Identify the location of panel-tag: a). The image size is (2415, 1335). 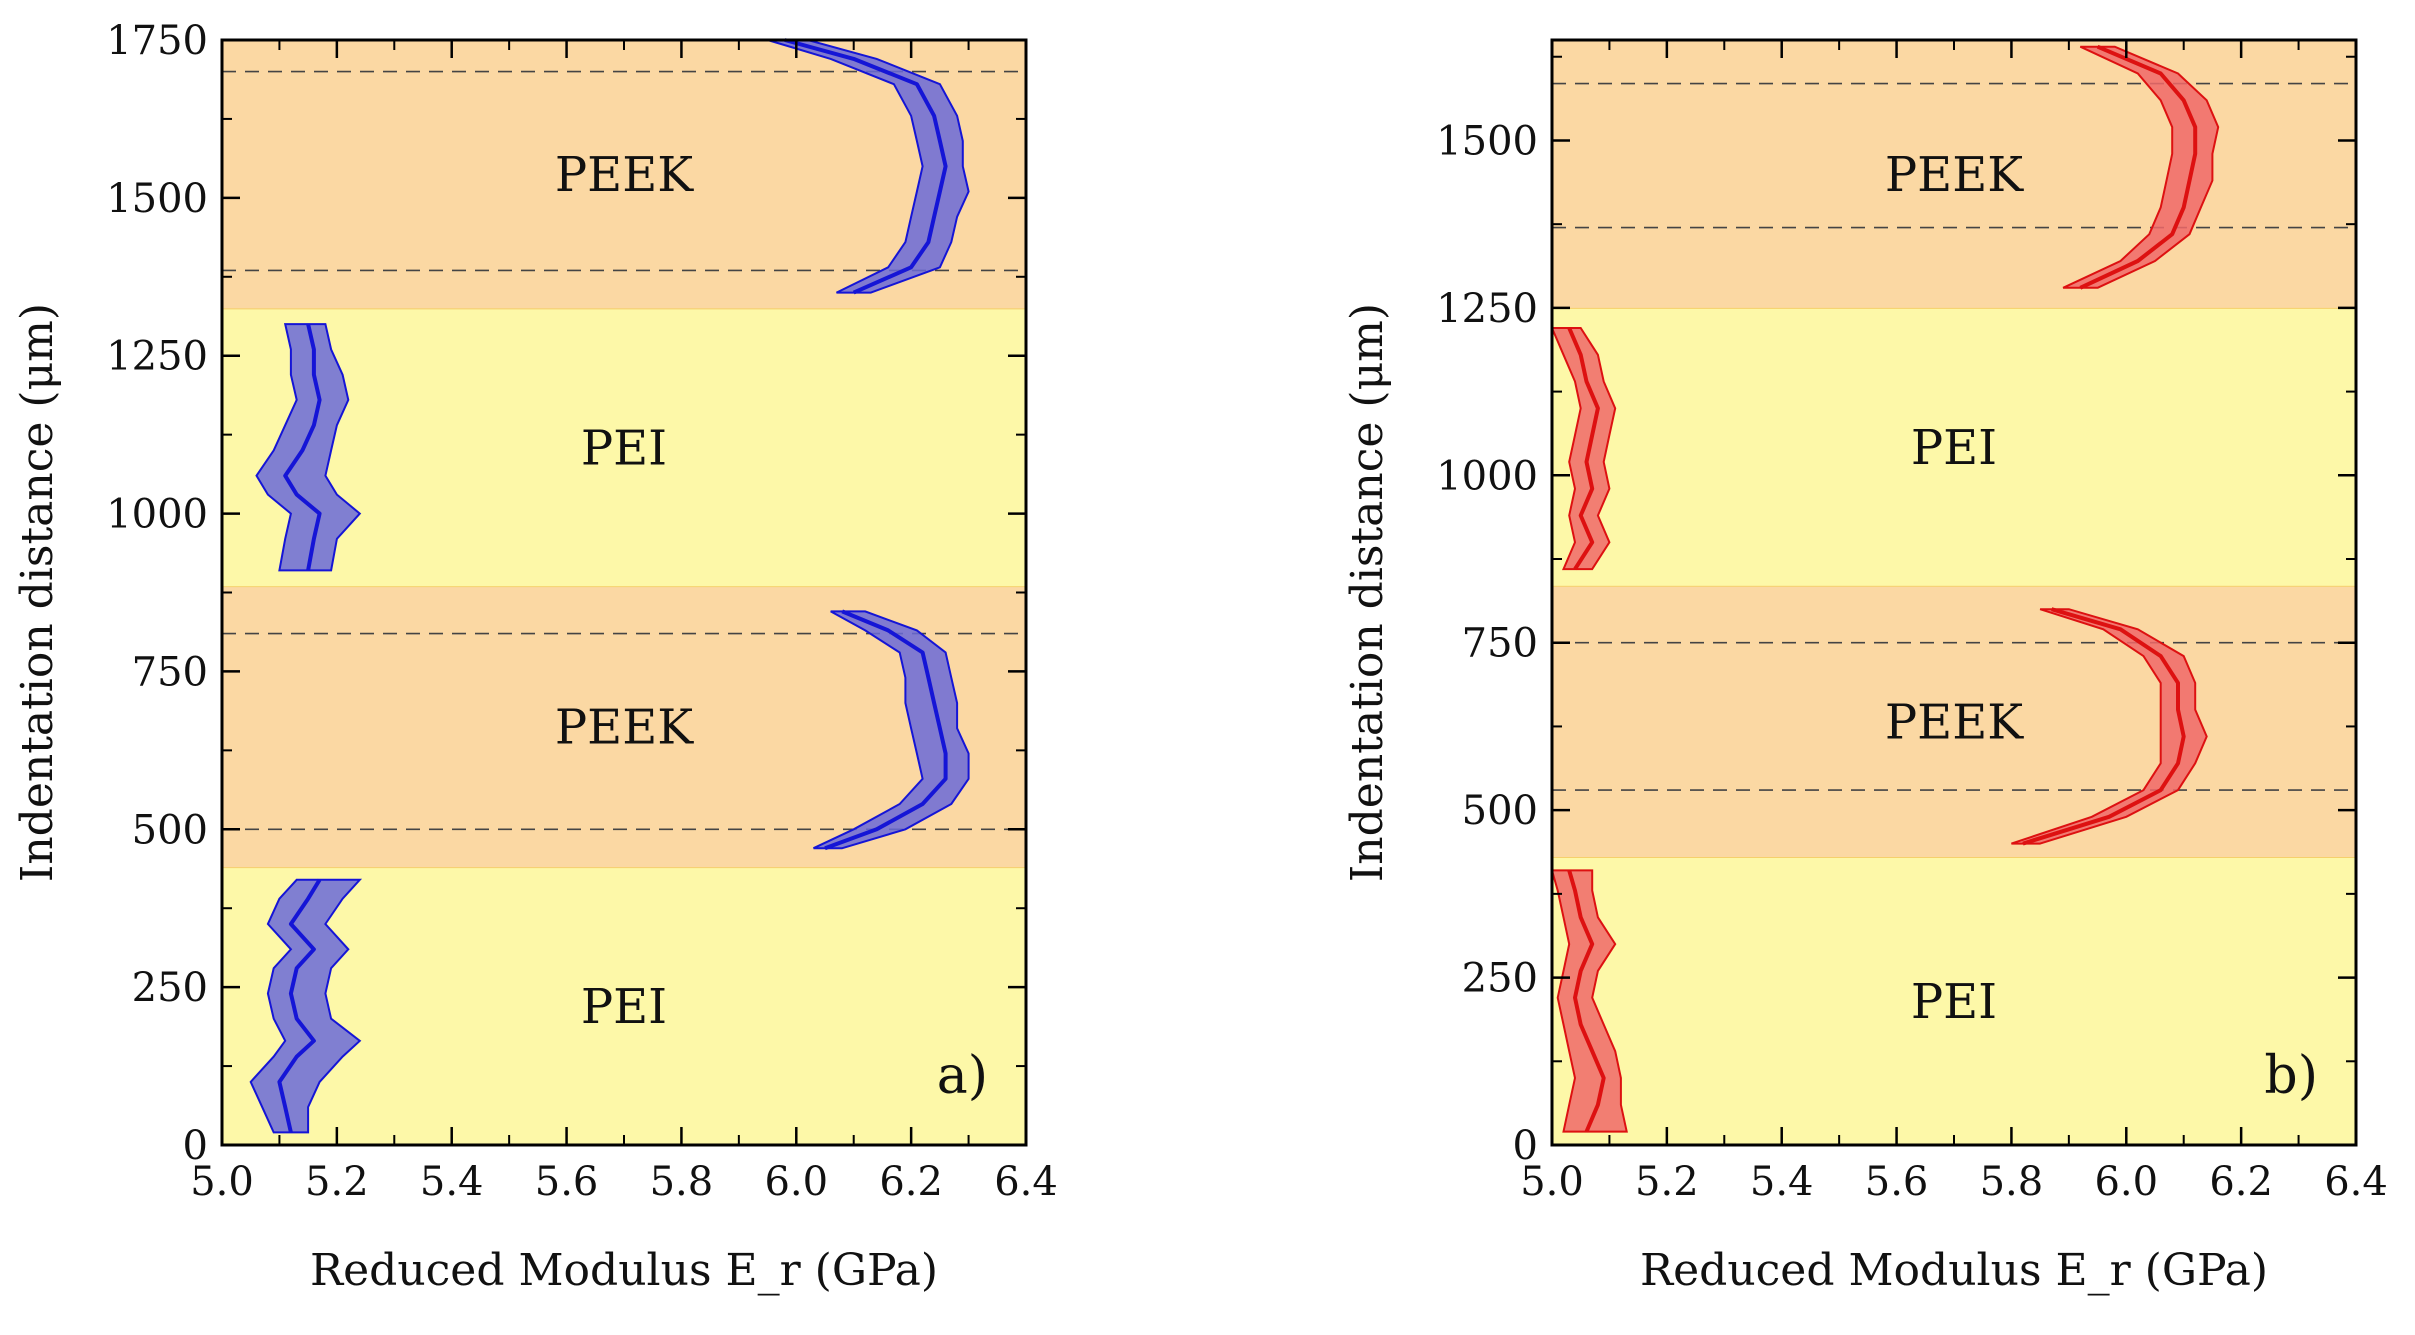
(962, 1076).